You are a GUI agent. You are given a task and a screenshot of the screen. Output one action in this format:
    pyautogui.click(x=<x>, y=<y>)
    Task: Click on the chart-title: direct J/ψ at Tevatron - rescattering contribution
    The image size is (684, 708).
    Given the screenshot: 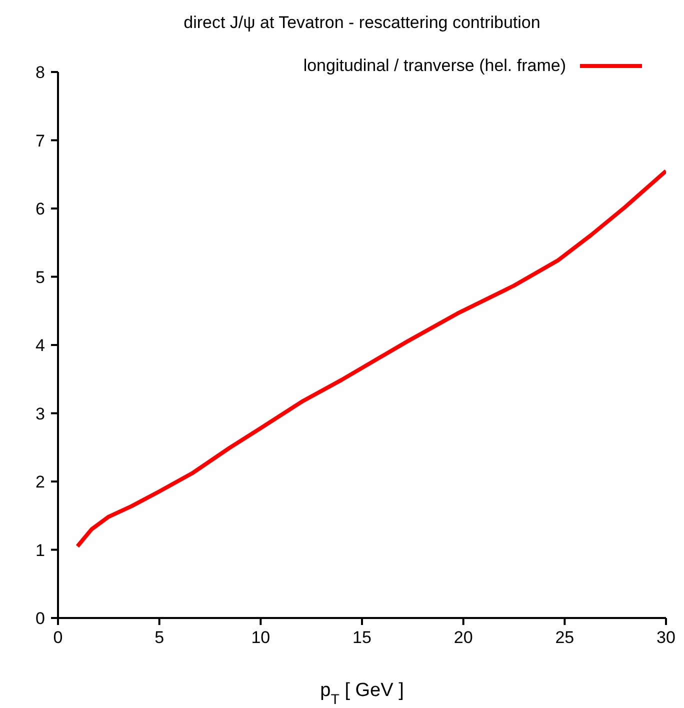 What is the action you would take?
    pyautogui.click(x=362, y=22)
    